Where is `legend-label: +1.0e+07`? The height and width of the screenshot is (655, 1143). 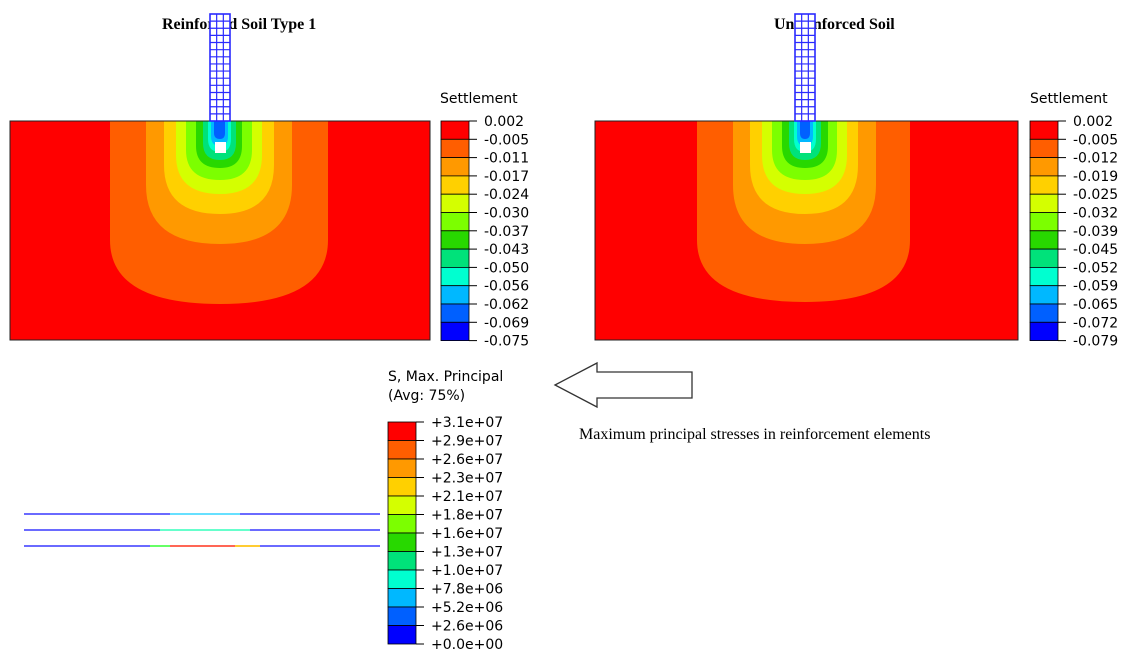 legend-label: +1.0e+07 is located at coordinates (467, 571).